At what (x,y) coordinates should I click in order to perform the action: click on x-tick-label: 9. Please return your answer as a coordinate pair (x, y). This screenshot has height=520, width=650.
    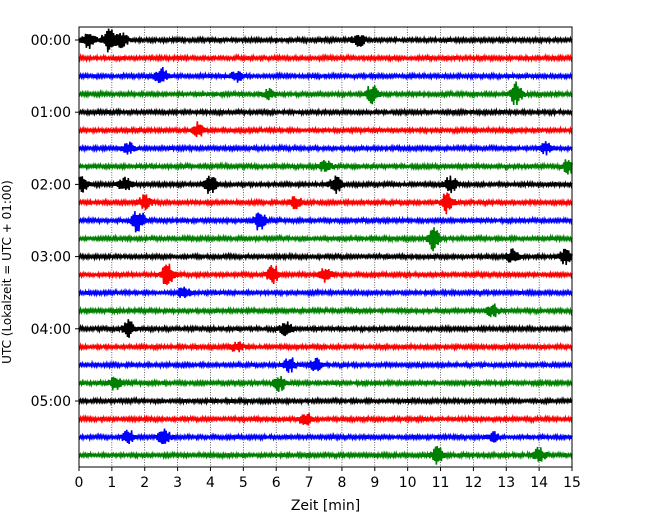
    Looking at the image, I should click on (374, 483).